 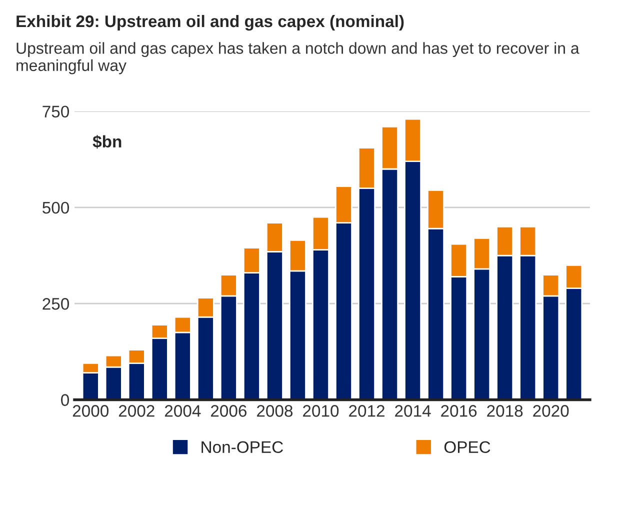 What do you see at coordinates (551, 411) in the screenshot?
I see `x-tick-label: 2020` at bounding box center [551, 411].